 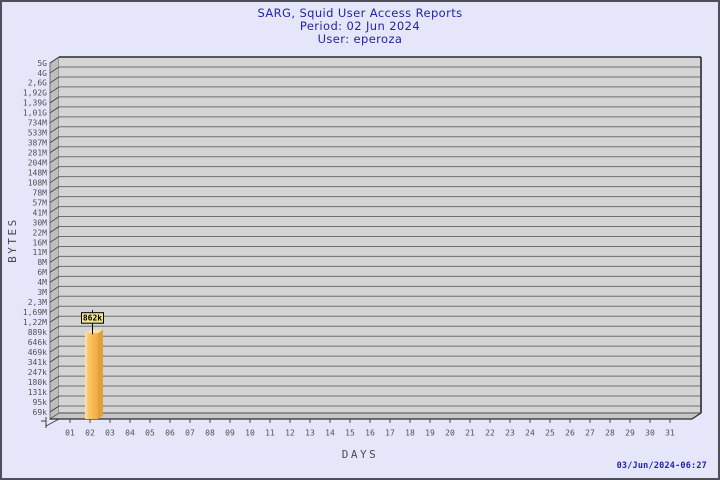 What do you see at coordinates (610, 433) in the screenshot?
I see `x-tick-label: 28` at bounding box center [610, 433].